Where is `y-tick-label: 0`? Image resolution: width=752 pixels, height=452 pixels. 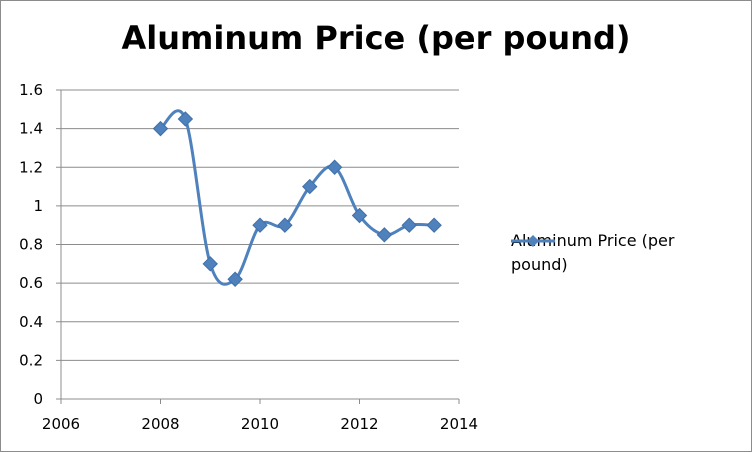 y-tick-label: 0 is located at coordinates (38, 399).